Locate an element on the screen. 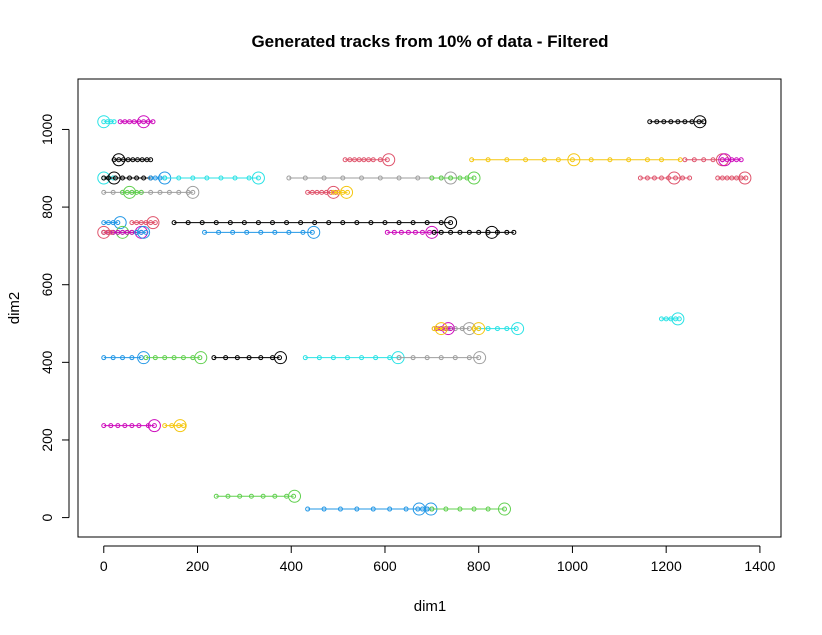 This screenshot has width=822, height=635. x-tick-label: 600 is located at coordinates (385, 566).